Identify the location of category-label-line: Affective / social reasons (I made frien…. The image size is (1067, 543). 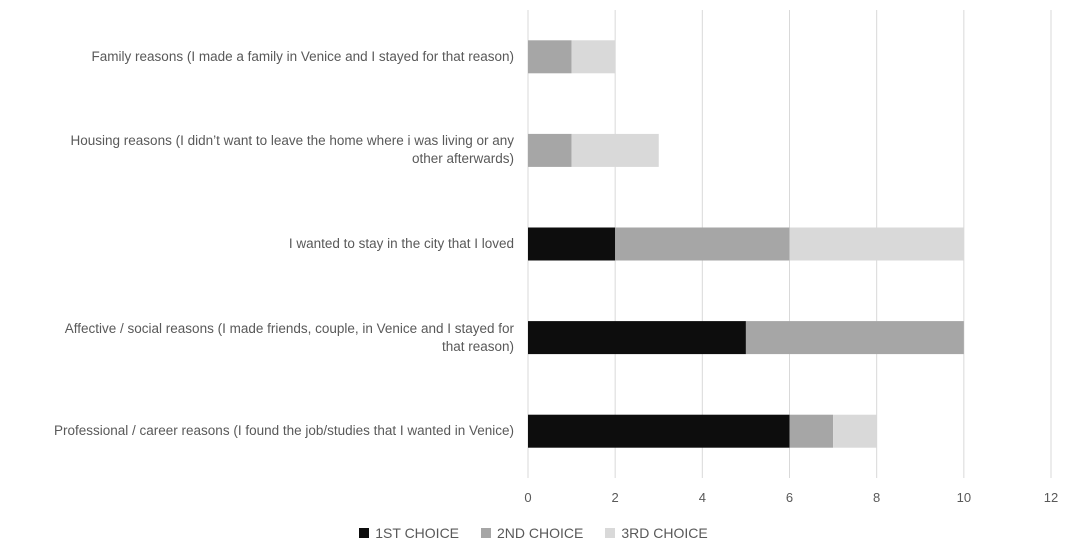
(289, 328).